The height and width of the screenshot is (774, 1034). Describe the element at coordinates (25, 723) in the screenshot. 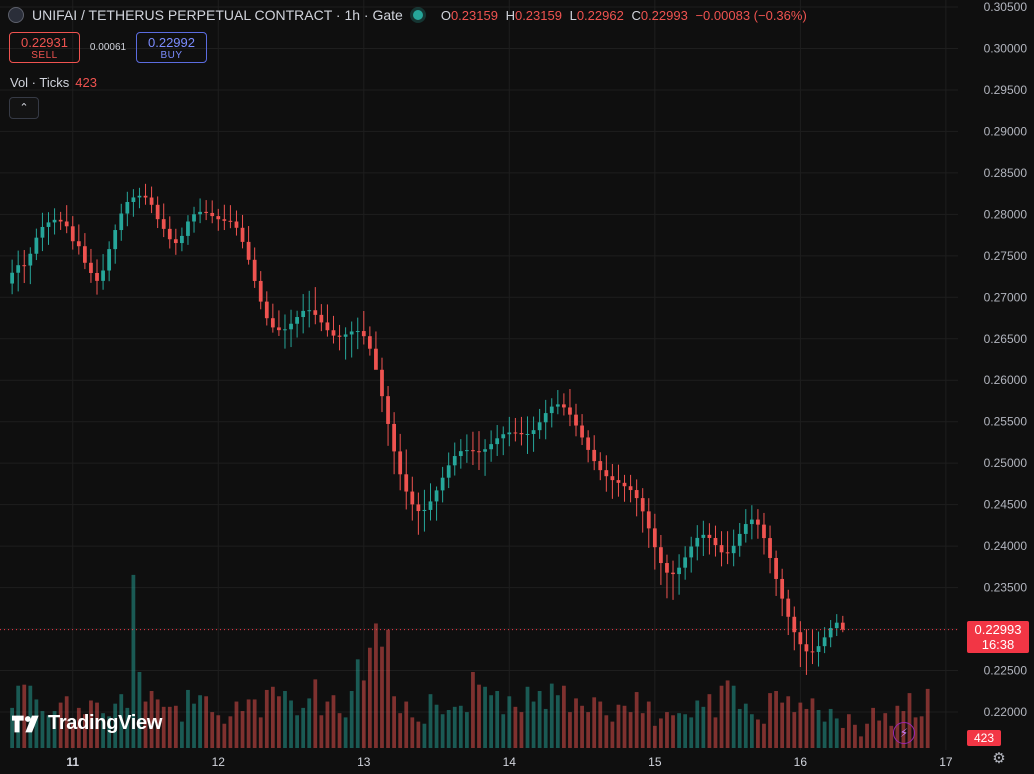

I see `tradingview-logo-icon` at that location.